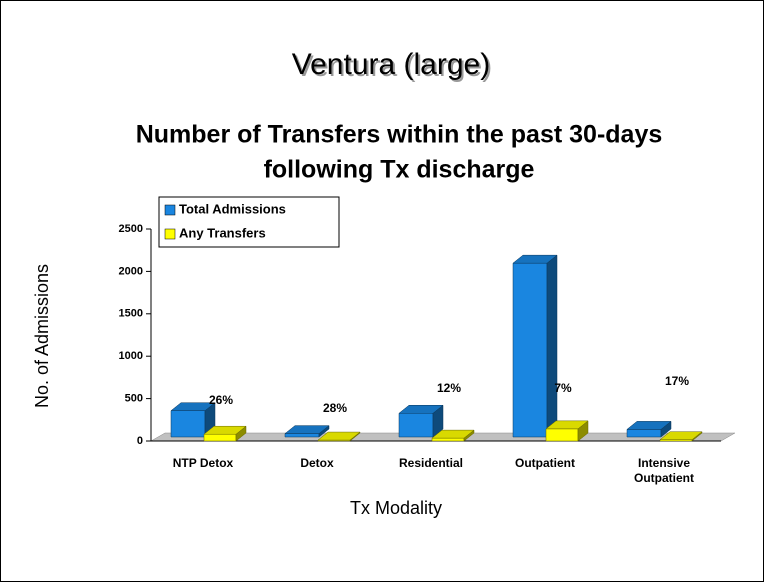 This screenshot has width=764, height=582. I want to click on y-tick-label: 2500, so click(131, 229).